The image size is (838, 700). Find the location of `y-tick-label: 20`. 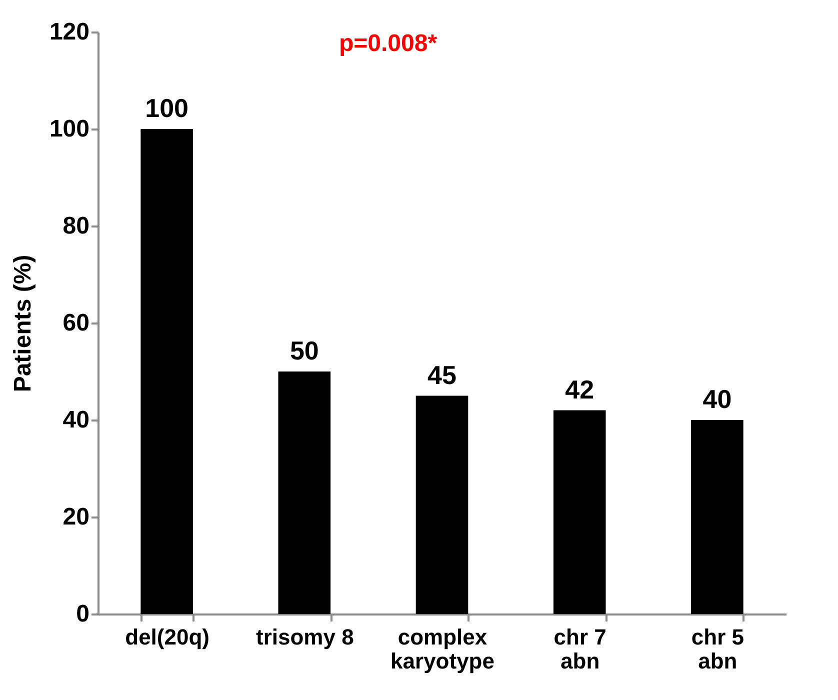

y-tick-label: 20 is located at coordinates (76, 517).